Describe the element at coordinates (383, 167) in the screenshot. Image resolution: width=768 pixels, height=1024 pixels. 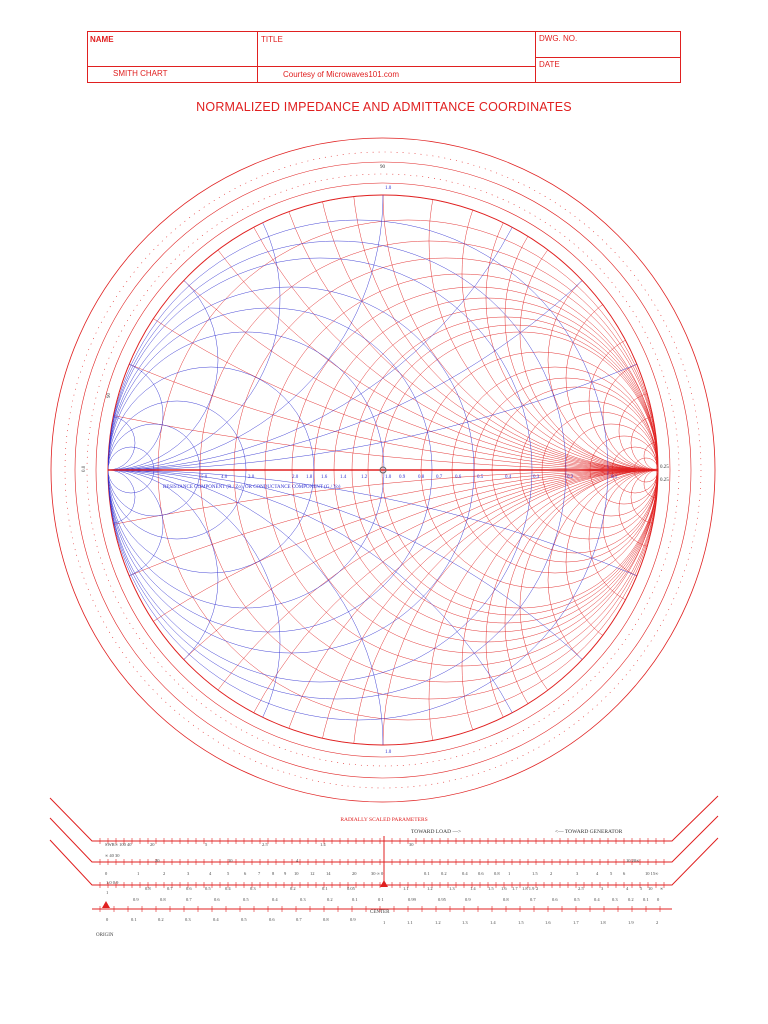
I see `top-angle-label: 90` at that location.